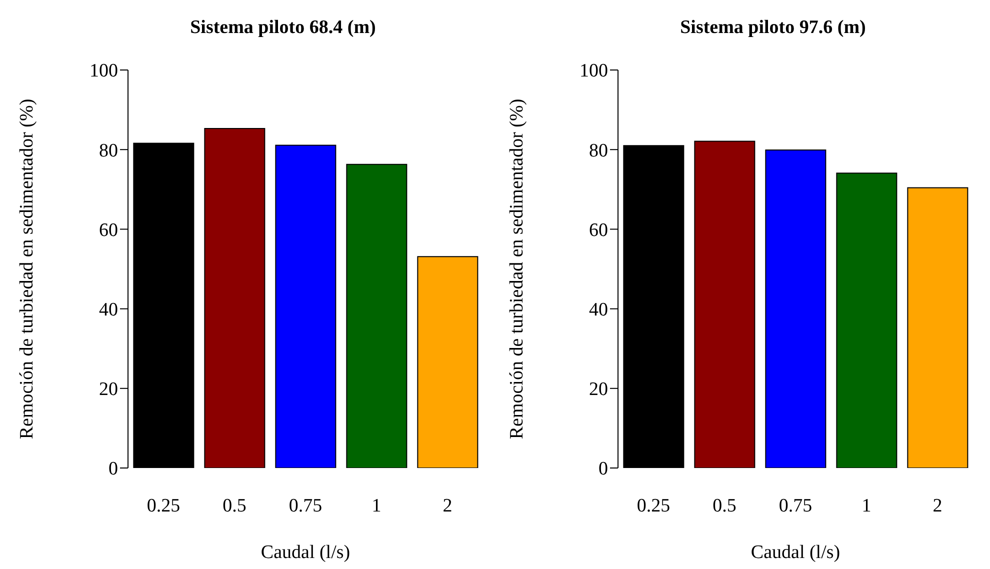  I want to click on chart-title: Sistema piloto 97.6 (m), so click(773, 28).